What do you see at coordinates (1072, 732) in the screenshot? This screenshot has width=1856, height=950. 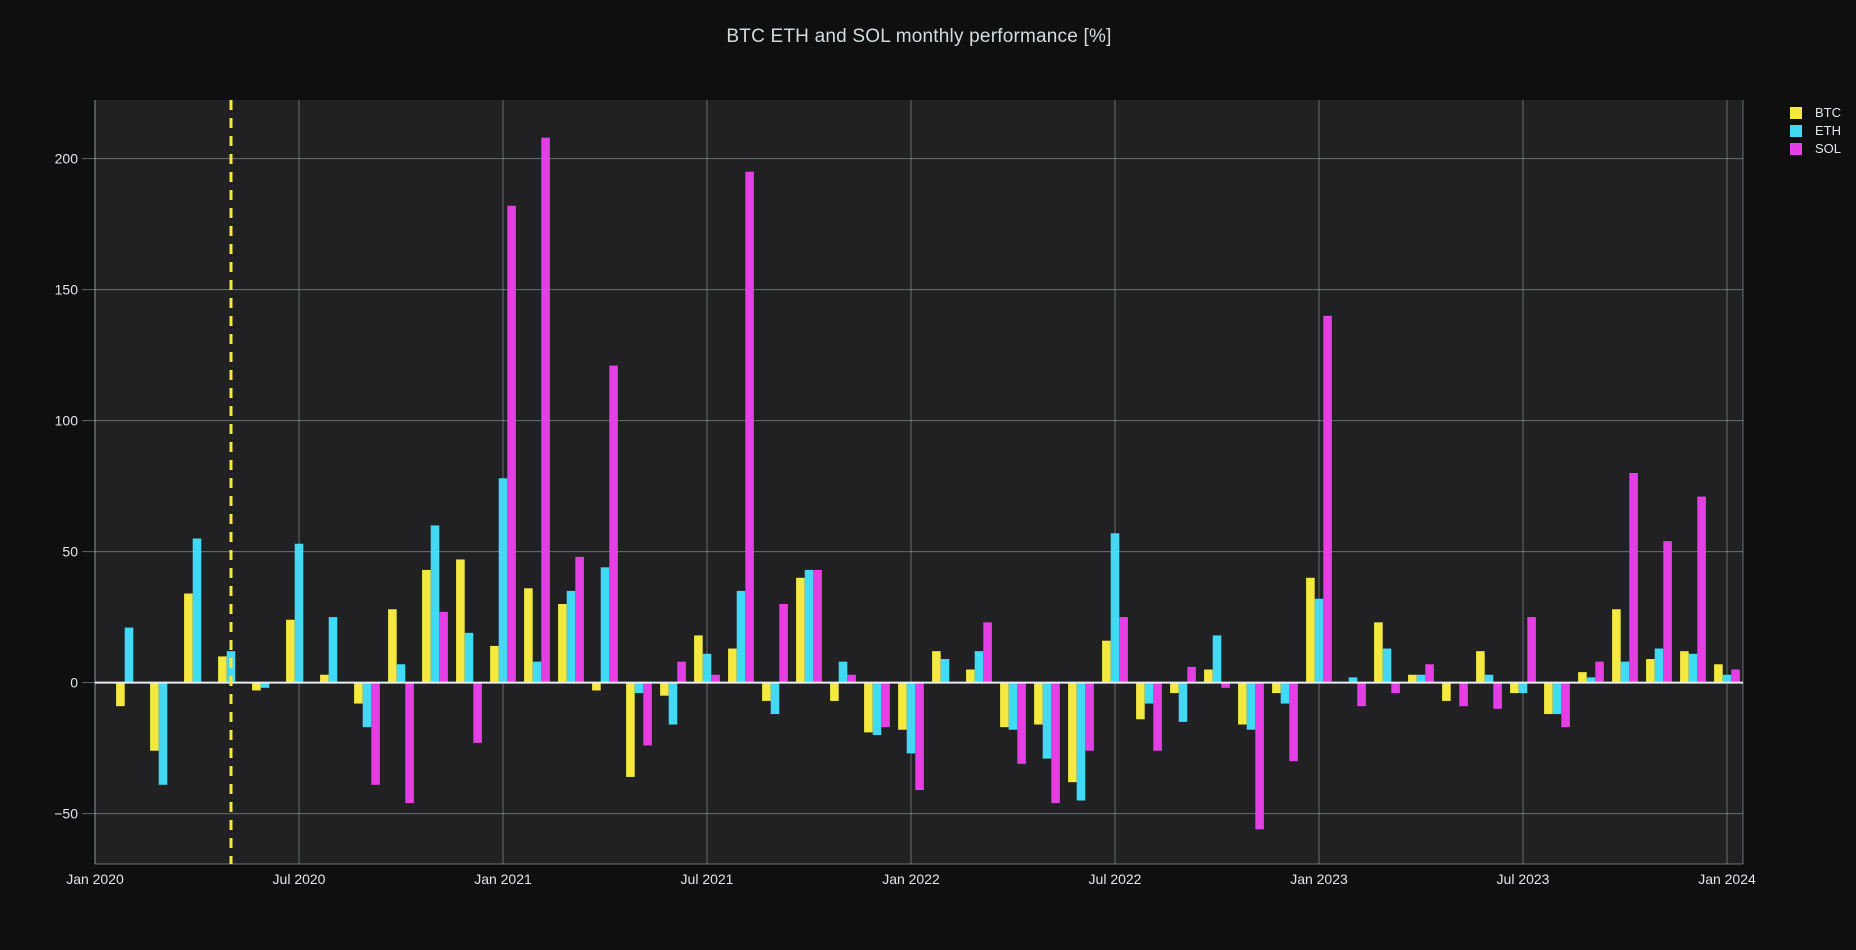 I see `bar-BTC-Jun-2022` at bounding box center [1072, 732].